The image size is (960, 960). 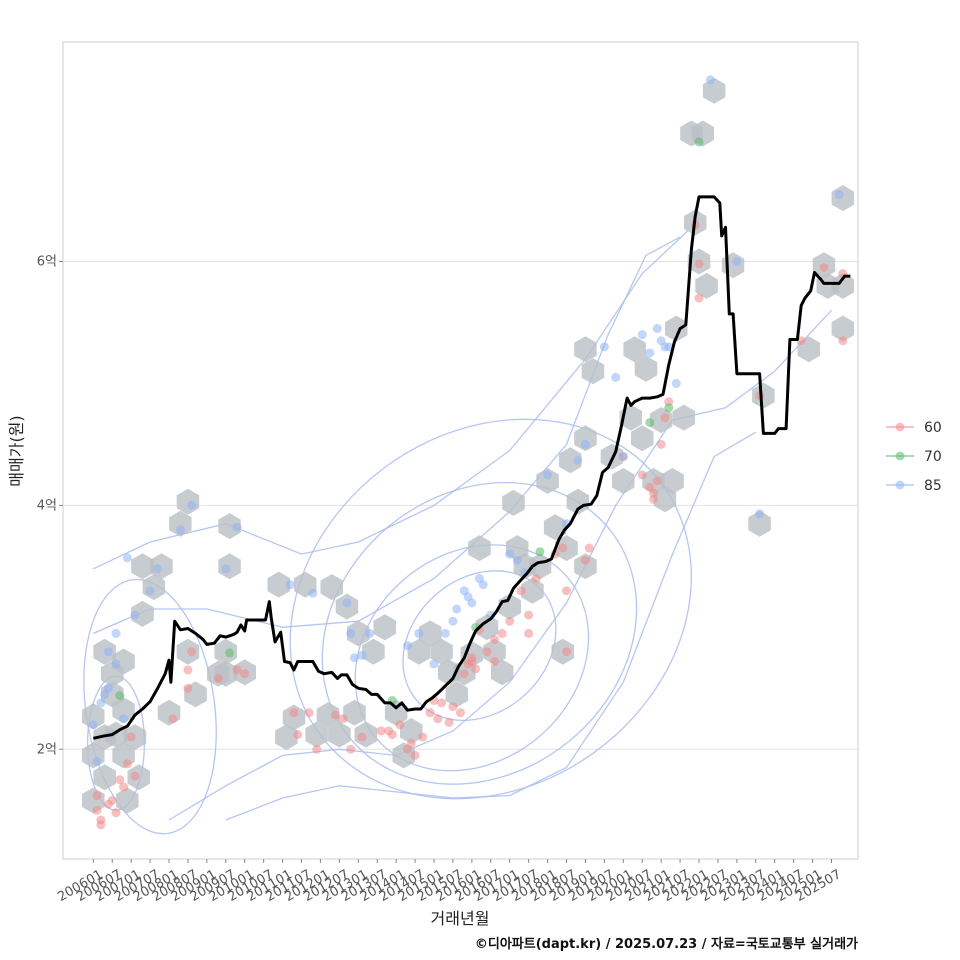 What do you see at coordinates (933, 486) in the screenshot?
I see `legend-label: 85` at bounding box center [933, 486].